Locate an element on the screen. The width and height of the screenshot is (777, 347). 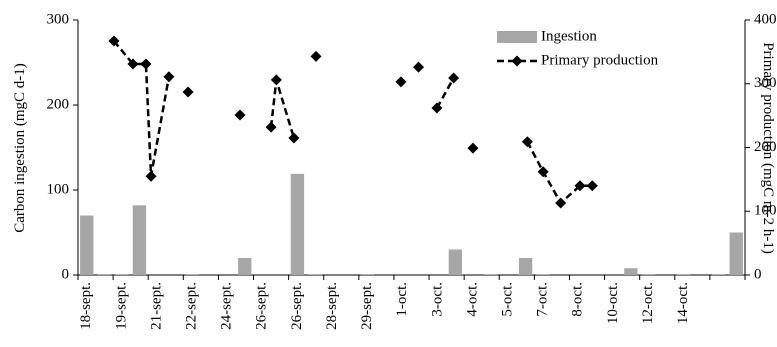
x-tick-label: 12-oct. is located at coordinates (648, 303).